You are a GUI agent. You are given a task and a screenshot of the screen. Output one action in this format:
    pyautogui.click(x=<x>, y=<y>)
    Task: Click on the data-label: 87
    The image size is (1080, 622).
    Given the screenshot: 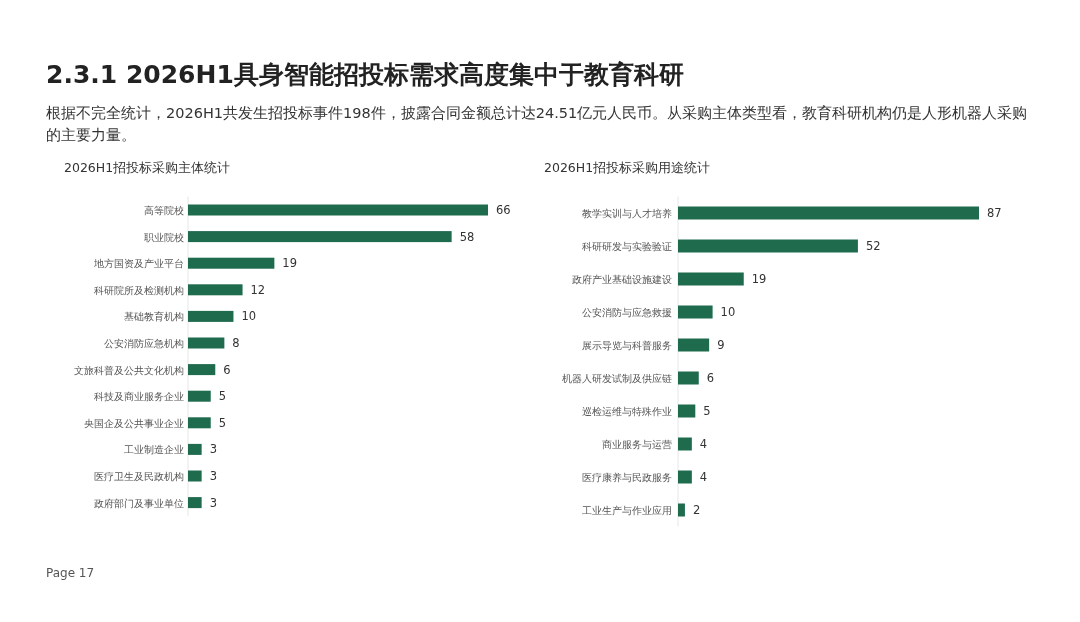 What is the action you would take?
    pyautogui.click(x=994, y=213)
    